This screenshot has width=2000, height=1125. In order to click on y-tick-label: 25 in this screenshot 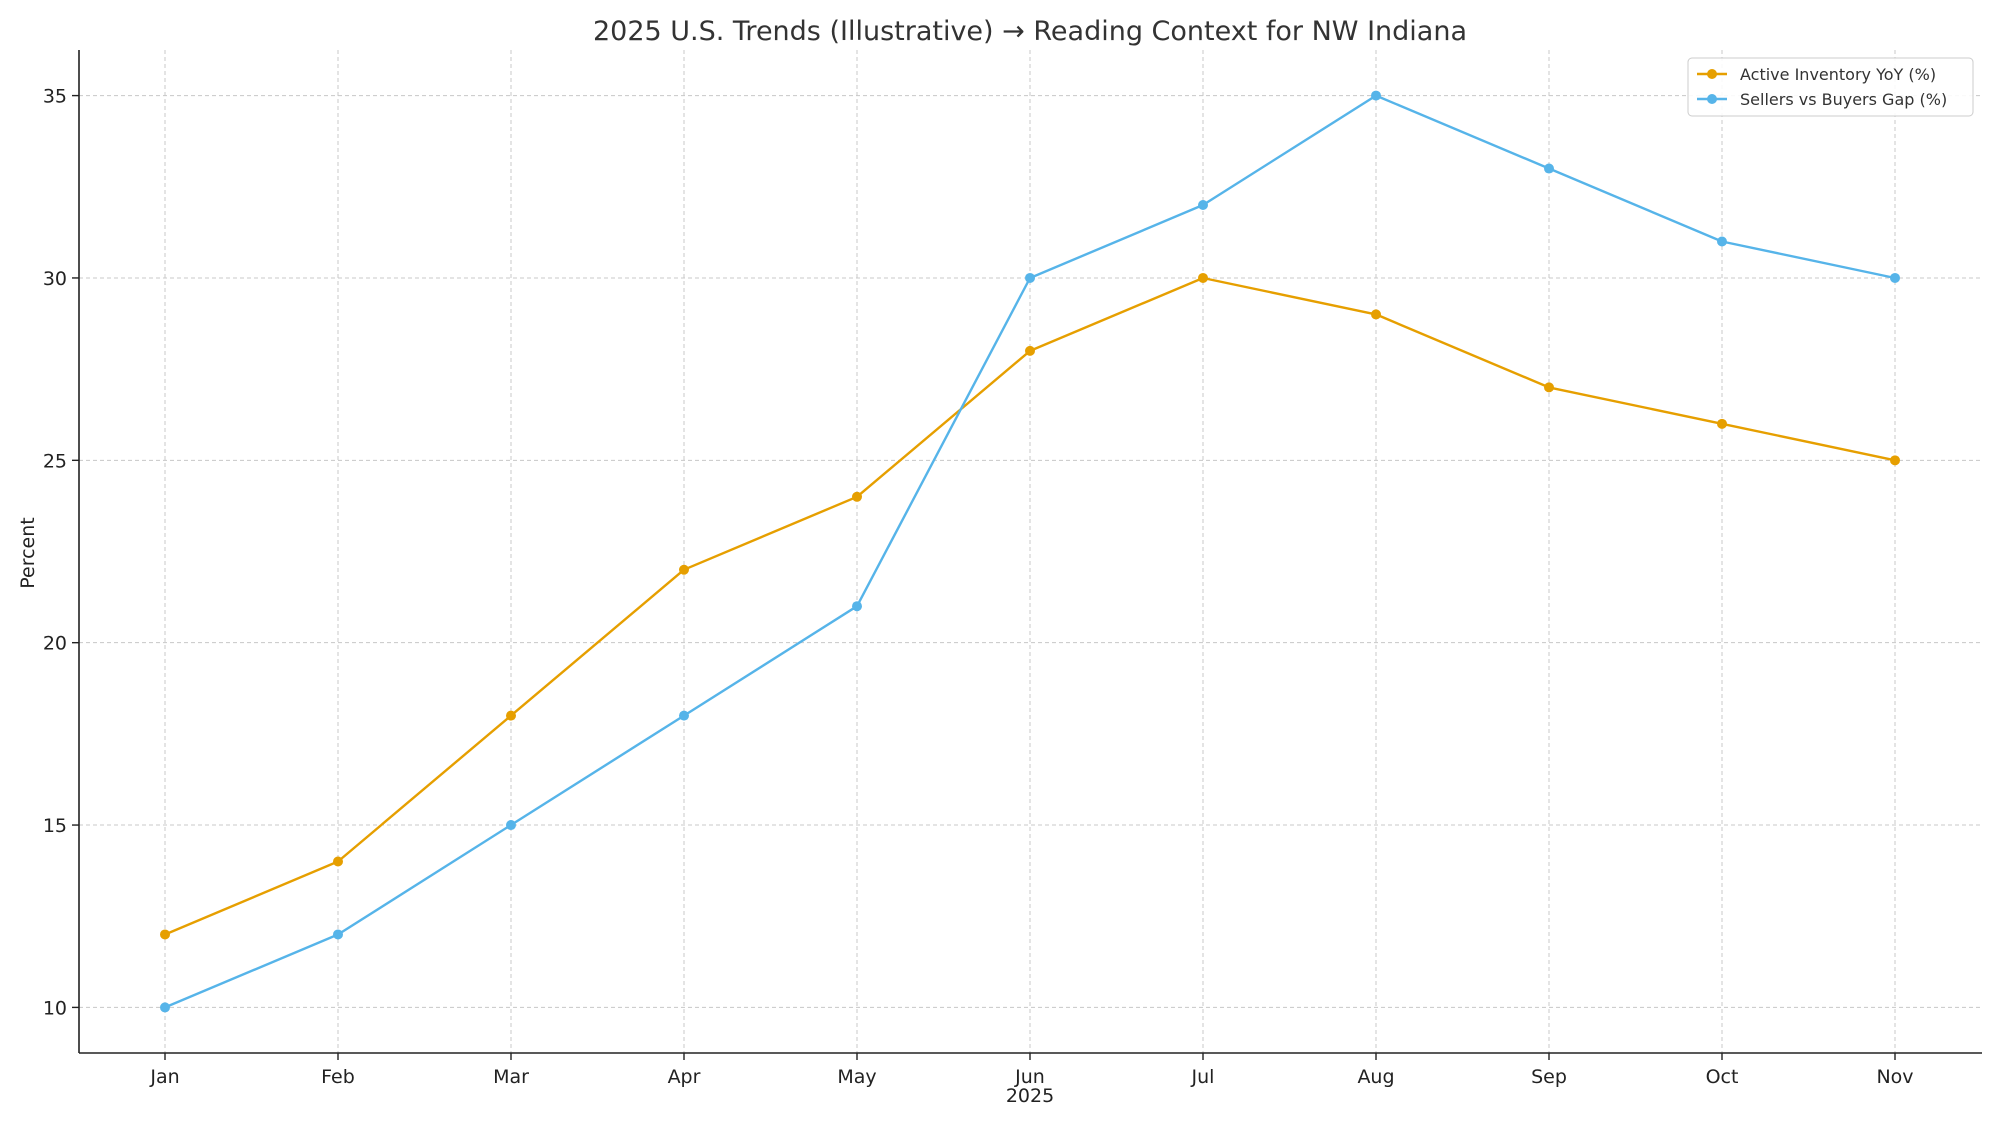, I will do `click(55, 461)`.